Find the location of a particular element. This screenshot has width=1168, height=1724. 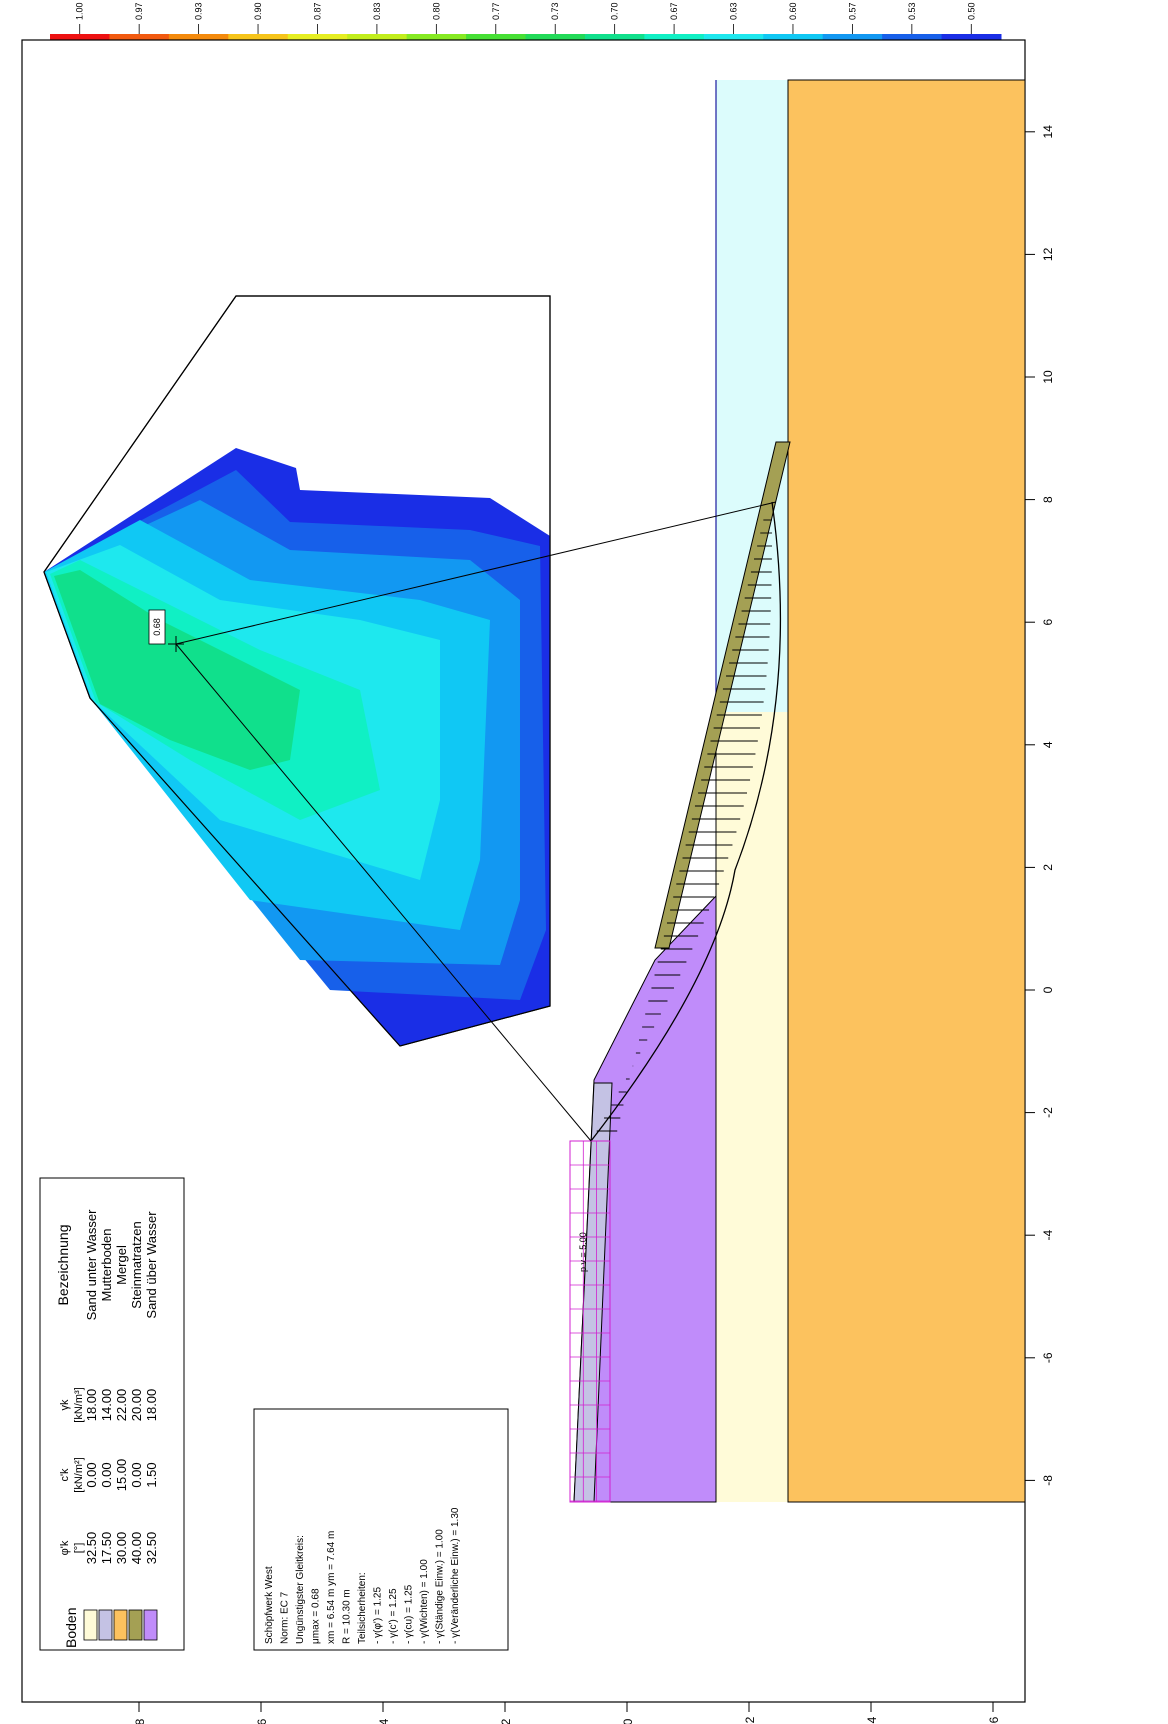

color-scale-label: 0.90 is located at coordinates (258, 11).